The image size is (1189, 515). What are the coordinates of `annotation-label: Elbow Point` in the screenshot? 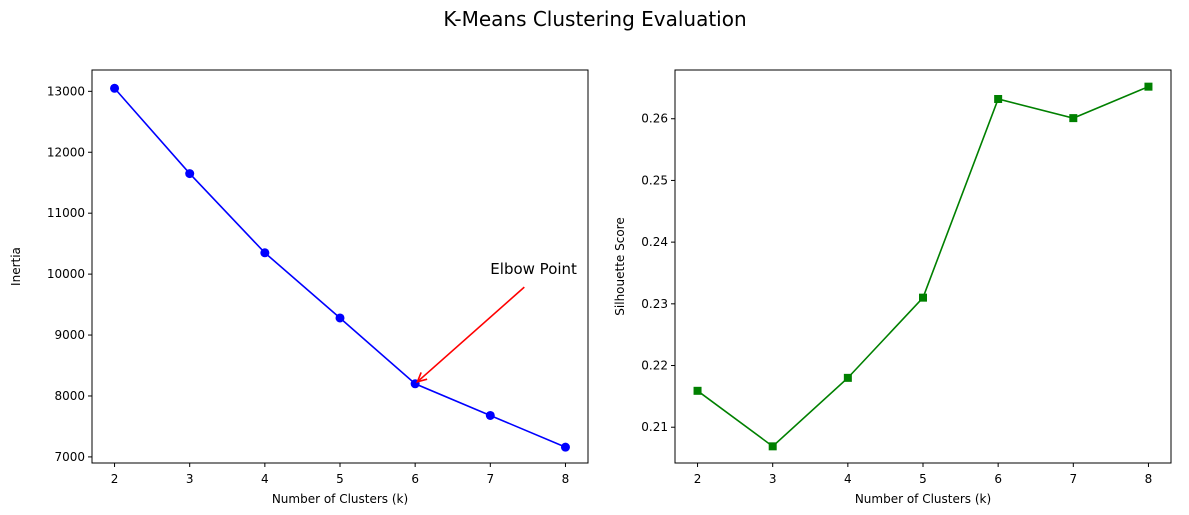 It's located at (533, 269).